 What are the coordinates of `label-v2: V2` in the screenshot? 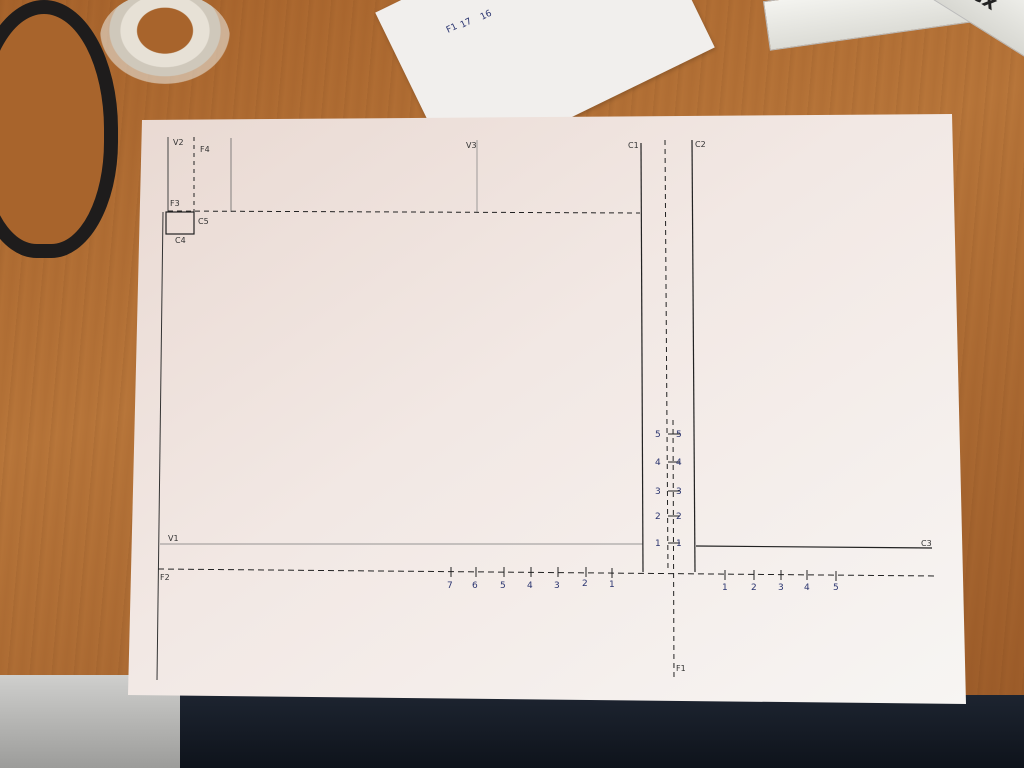 It's located at (178, 142).